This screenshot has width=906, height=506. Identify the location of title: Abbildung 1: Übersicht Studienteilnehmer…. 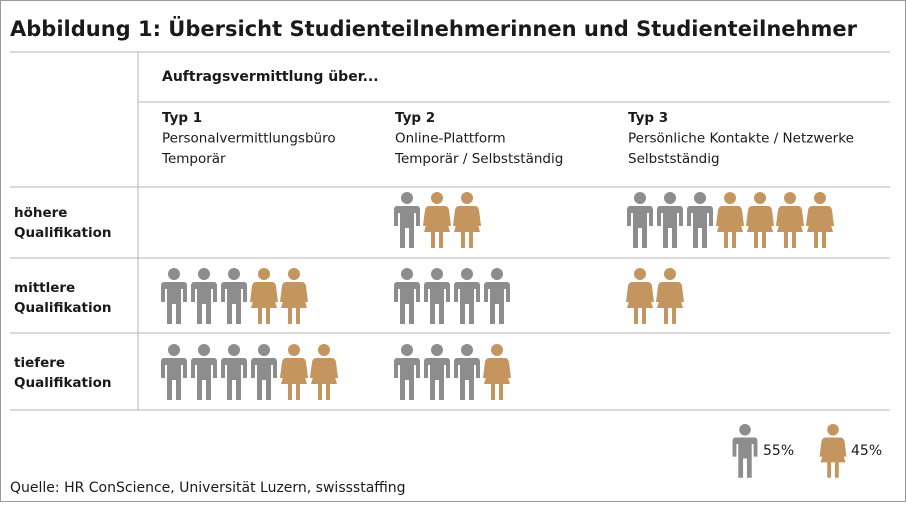
(434, 28).